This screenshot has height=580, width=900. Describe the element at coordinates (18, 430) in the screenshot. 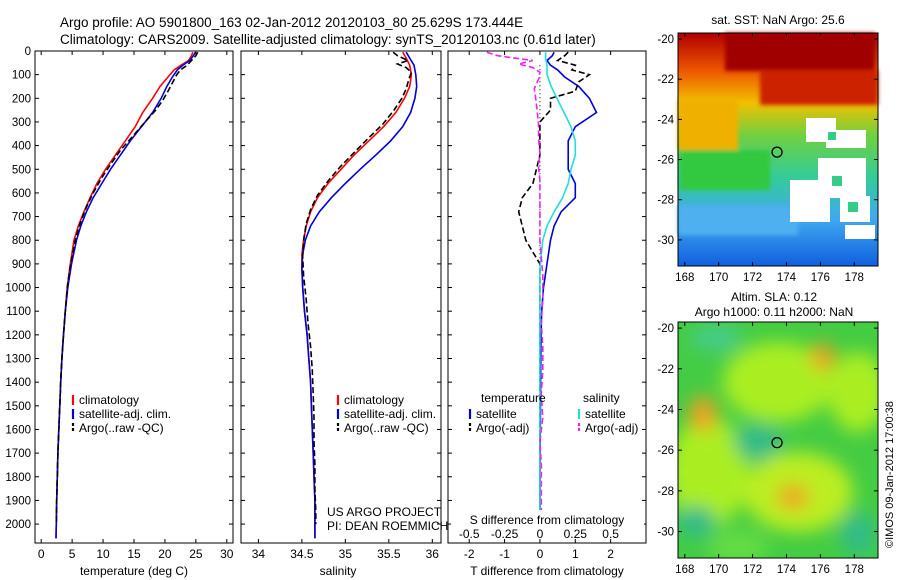

I see `depth-tick-label: 1600` at that location.